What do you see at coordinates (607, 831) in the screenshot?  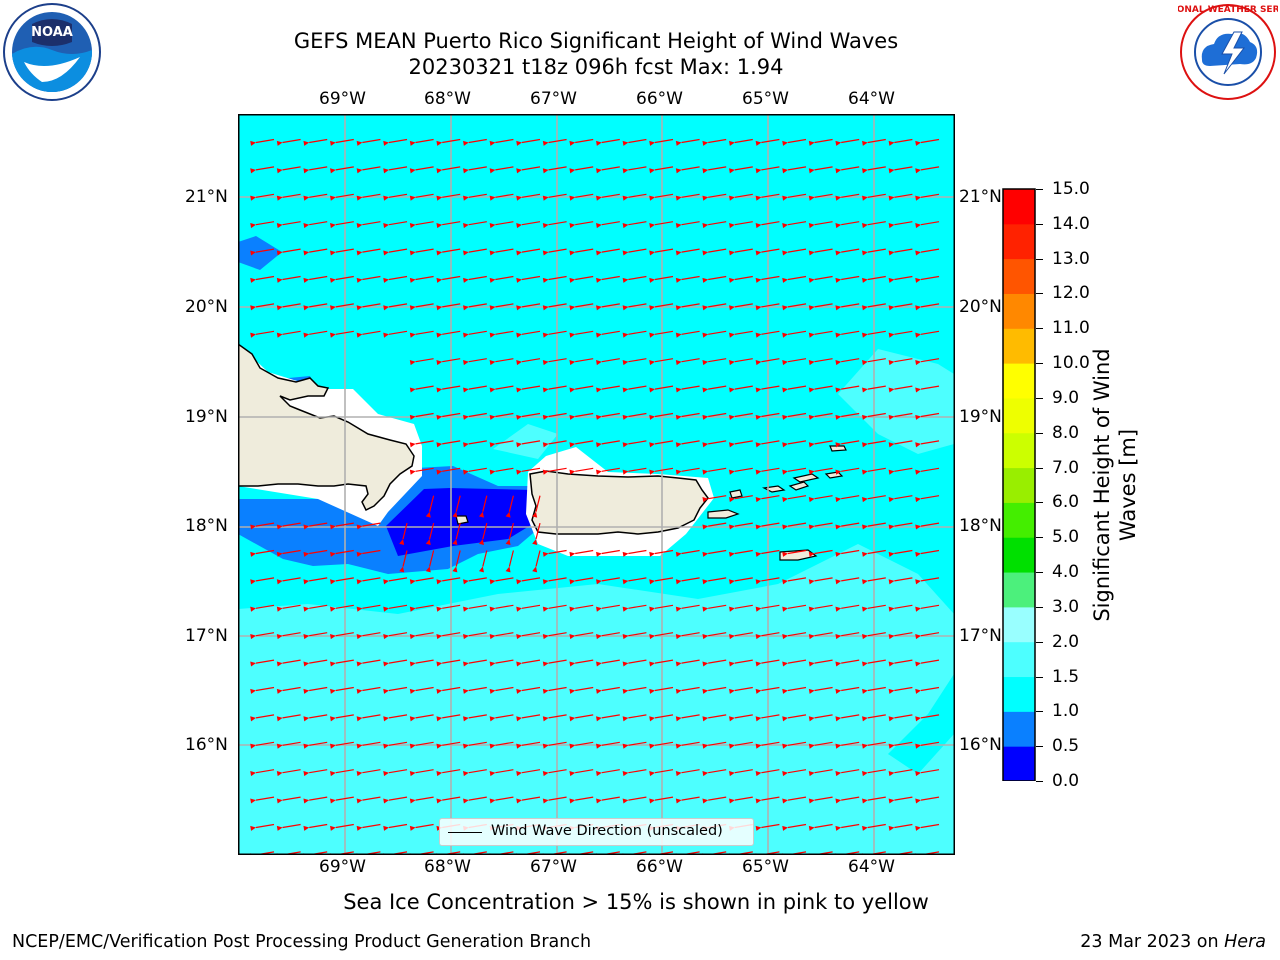 I see `legend-label: Wind Wave Direction (unscaled)` at bounding box center [607, 831].